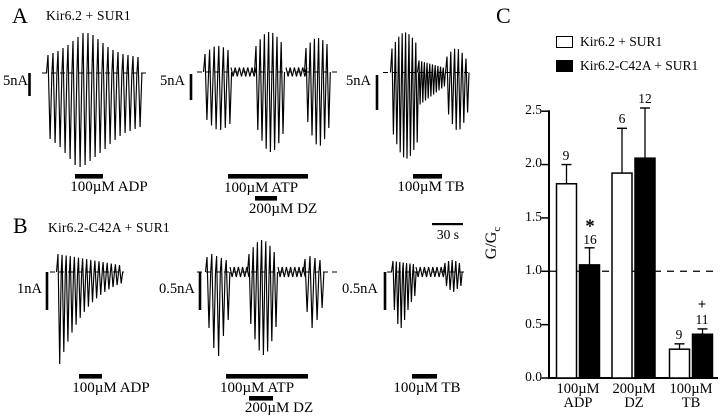  Describe the element at coordinates (533, 323) in the screenshot. I see `y-tick-0.5: 0.5` at that location.